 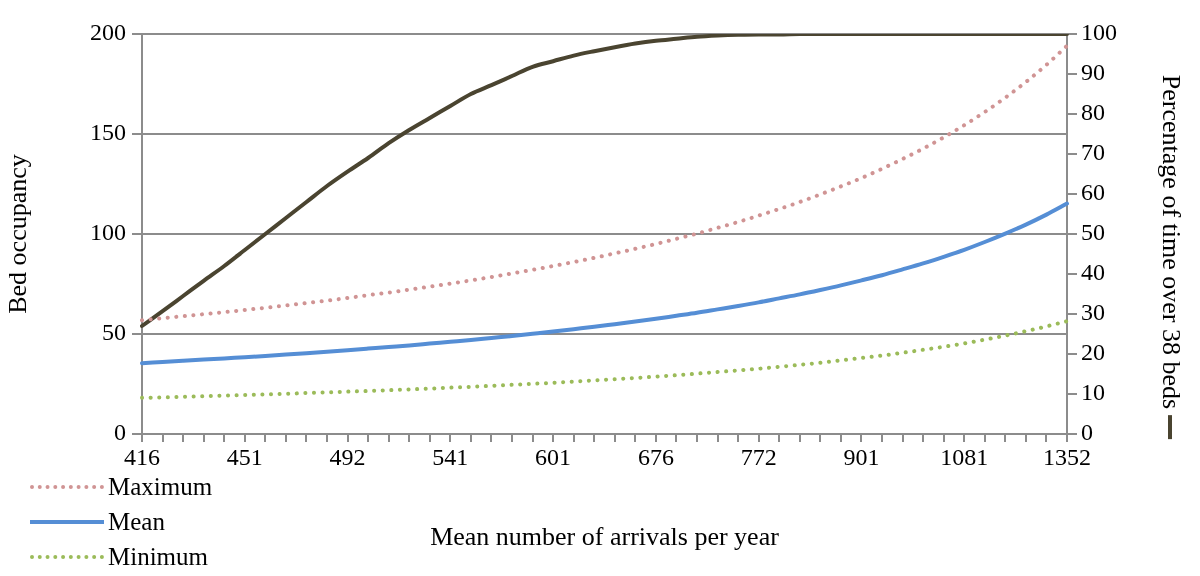 I want to click on y2-tick-label: 40, so click(x=1093, y=272).